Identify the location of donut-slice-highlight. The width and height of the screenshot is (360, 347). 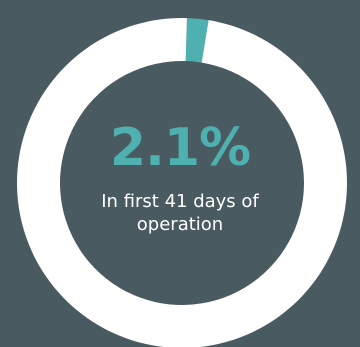
(197, 40).